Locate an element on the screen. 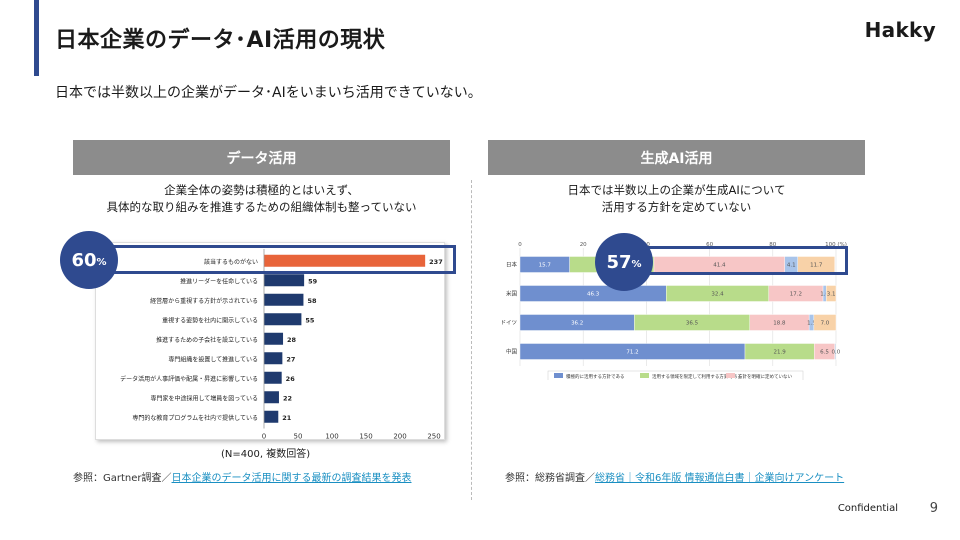 The width and height of the screenshot is (960, 540). genai-usage-reference: 参照：総務省調査／総務省｜令和6年版 情報通信白書｜企業向けアンケート is located at coordinates (674, 476).